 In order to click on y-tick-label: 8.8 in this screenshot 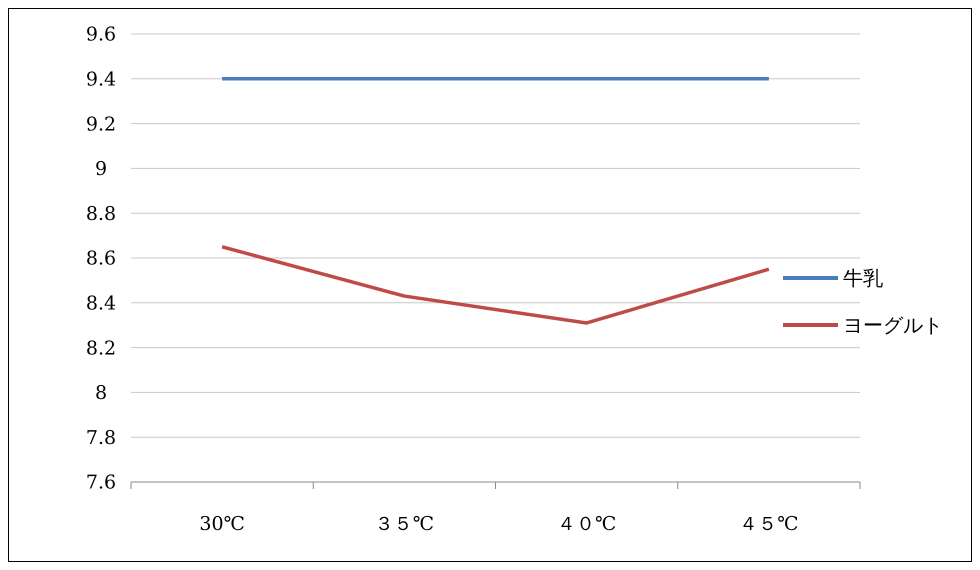, I will do `click(101, 213)`.